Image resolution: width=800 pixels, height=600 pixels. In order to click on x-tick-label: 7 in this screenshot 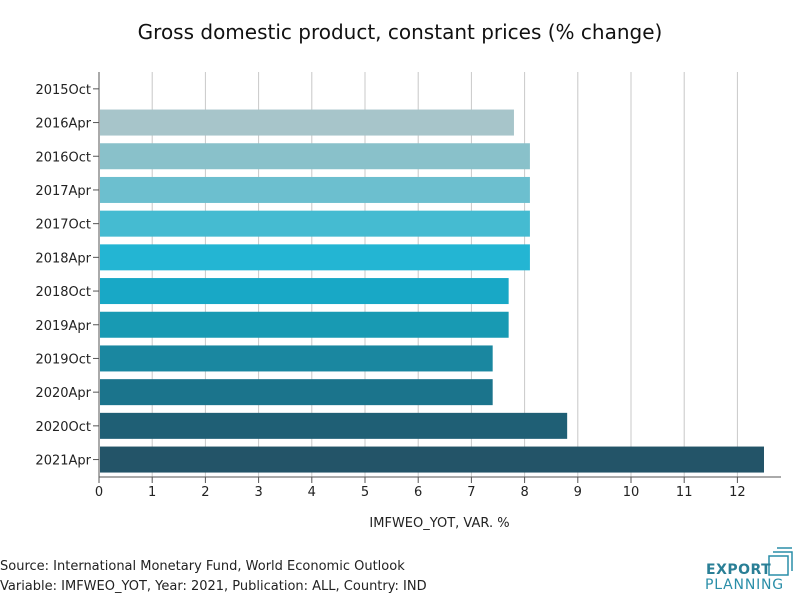, I will do `click(471, 492)`.